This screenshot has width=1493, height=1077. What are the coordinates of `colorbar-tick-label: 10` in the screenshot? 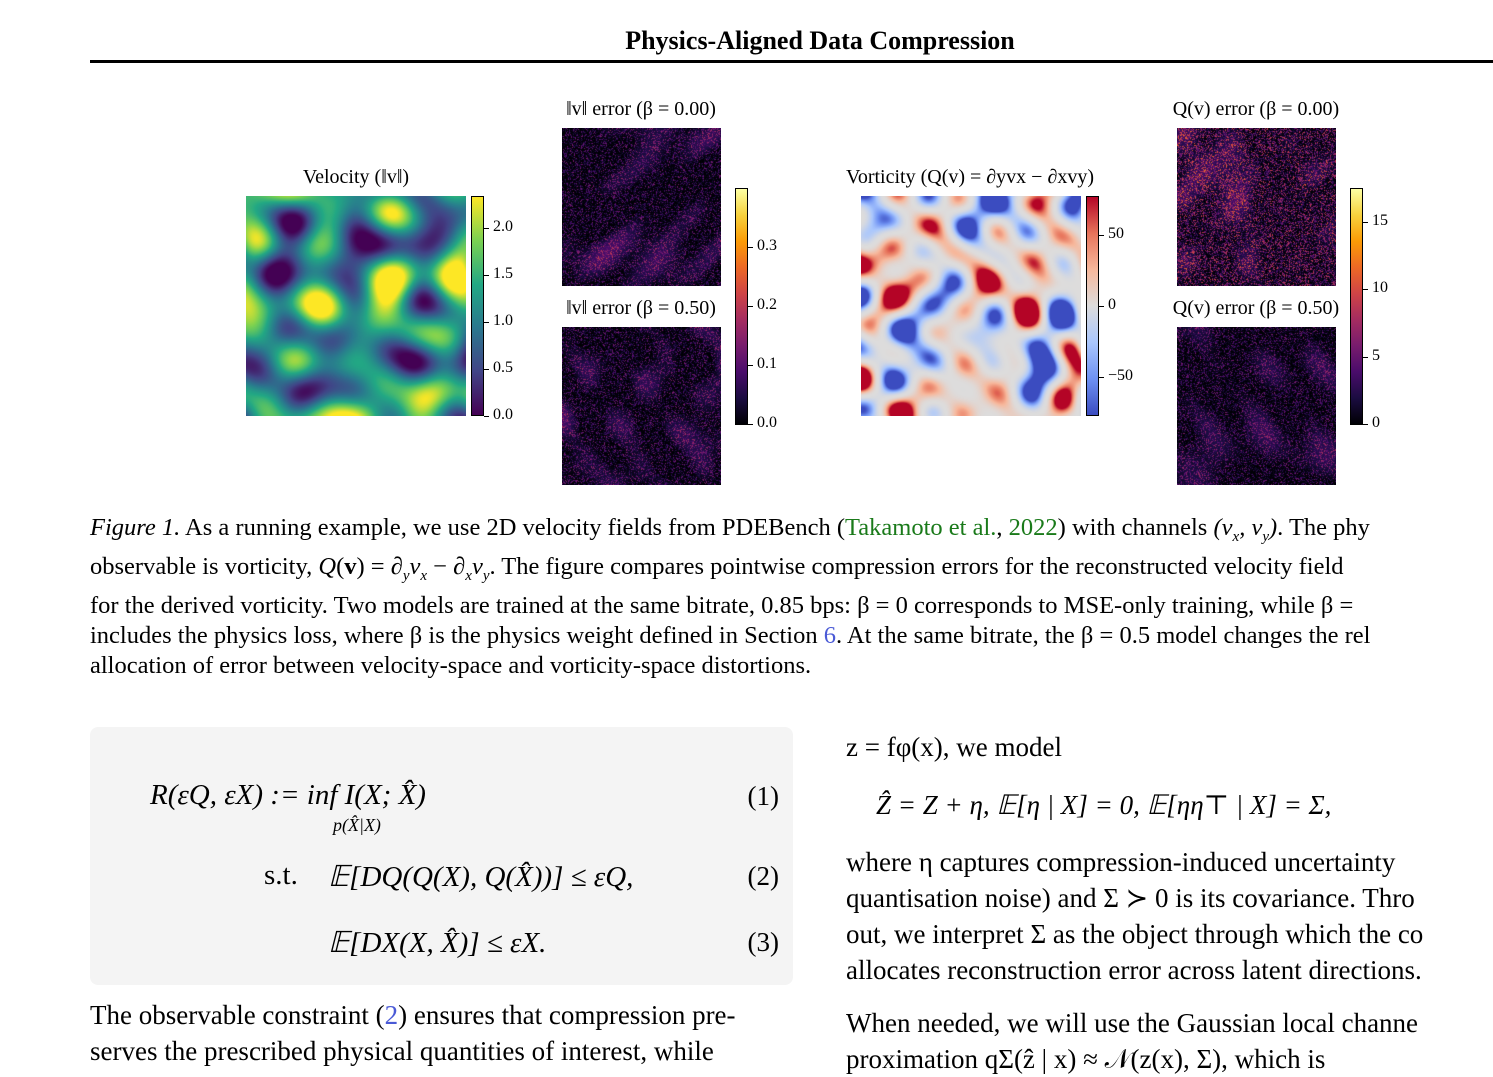 It's located at (1380, 288).